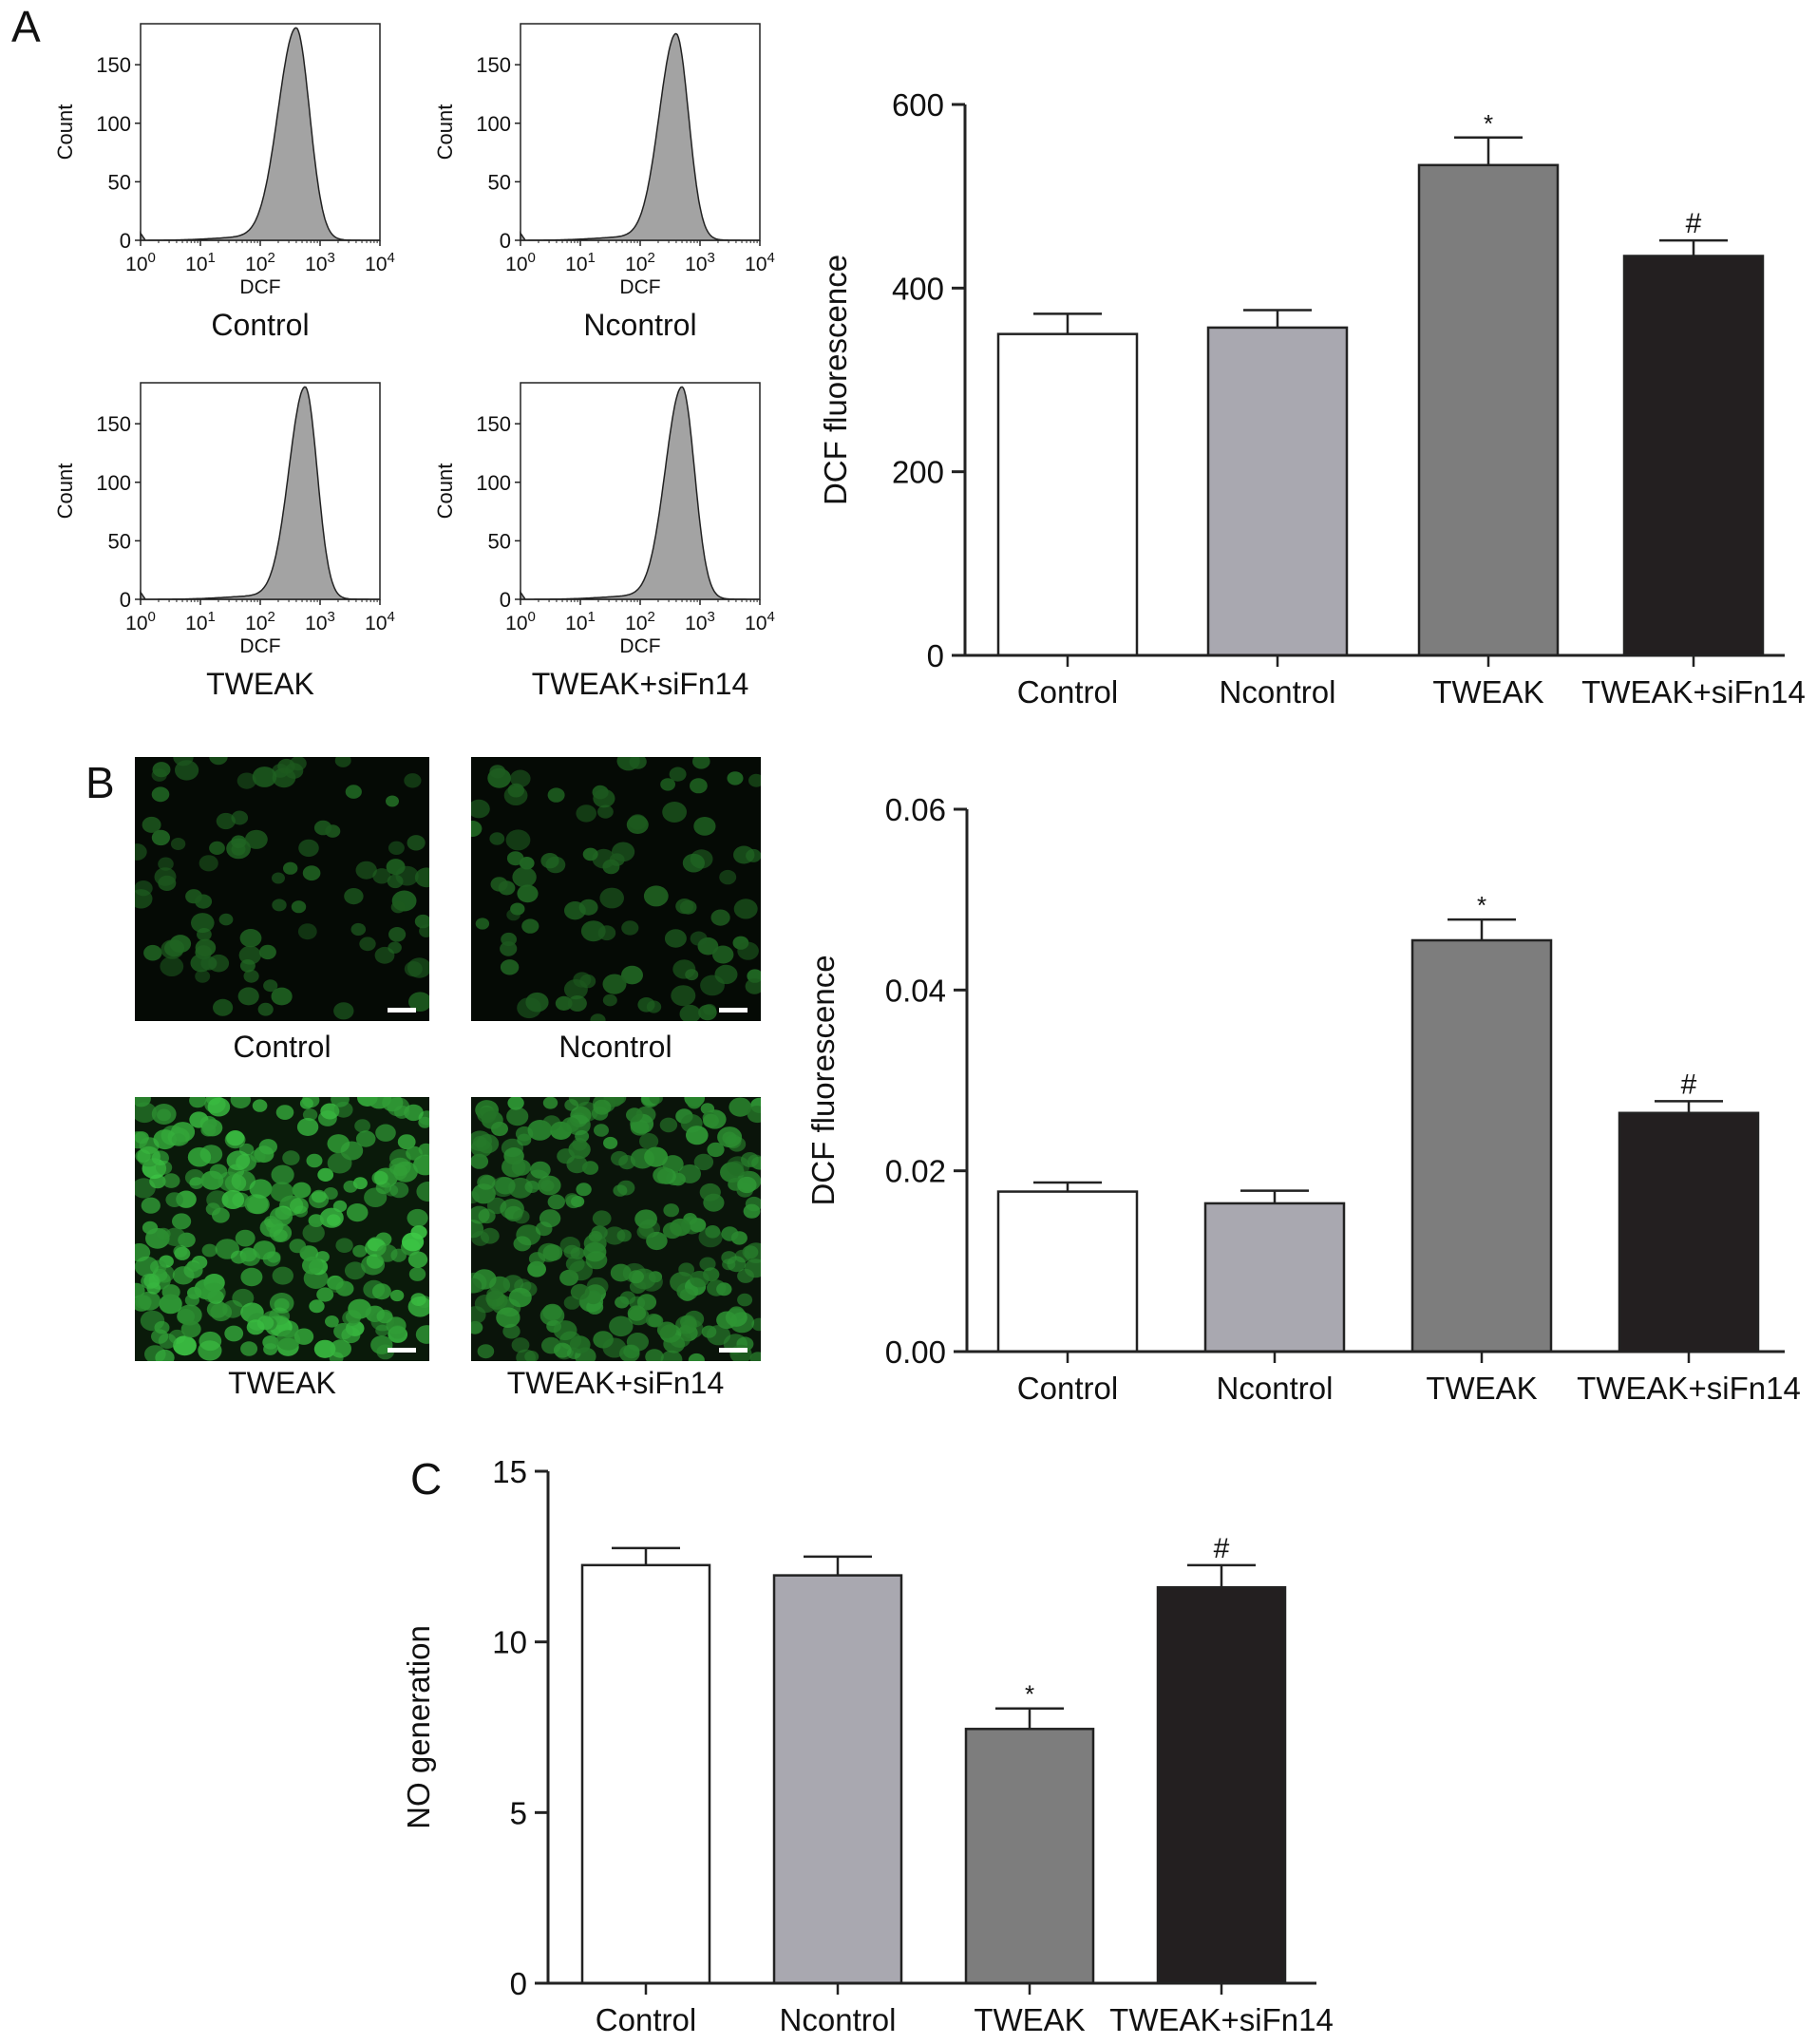 The width and height of the screenshot is (1817, 2044). I want to click on bar-tweak-sifn14, so click(1694, 456).